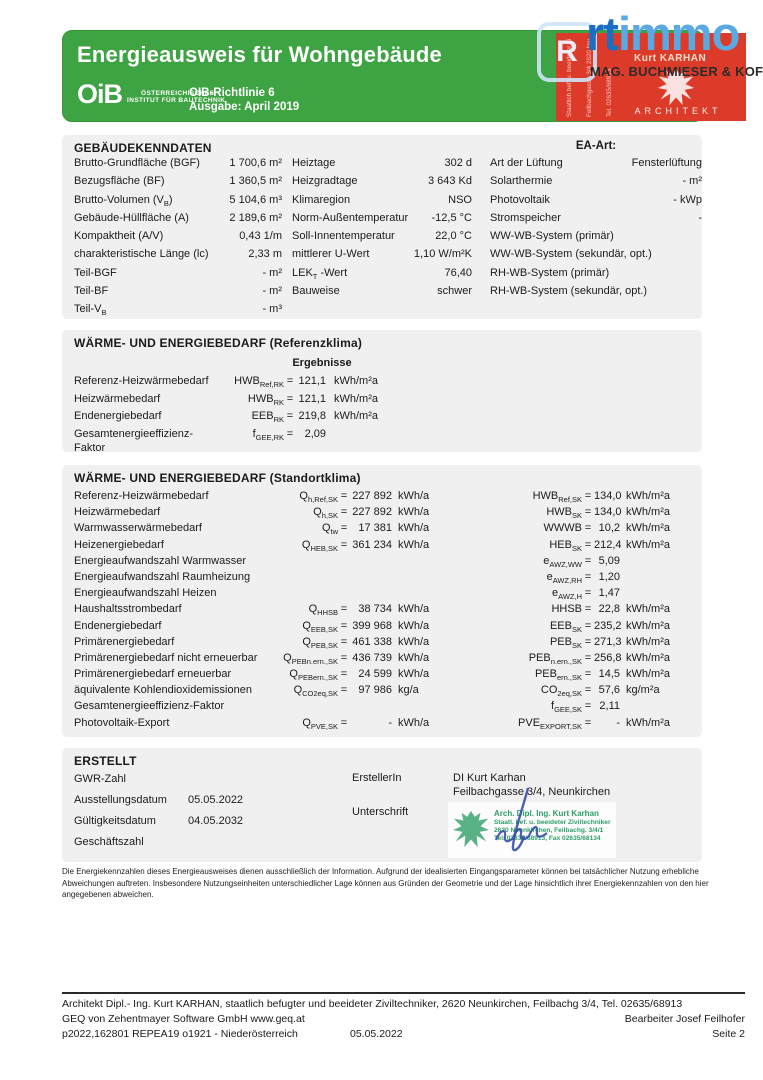  Describe the element at coordinates (562, 561) in the screenshot. I see `symbol: eAWZ,WW` at that location.